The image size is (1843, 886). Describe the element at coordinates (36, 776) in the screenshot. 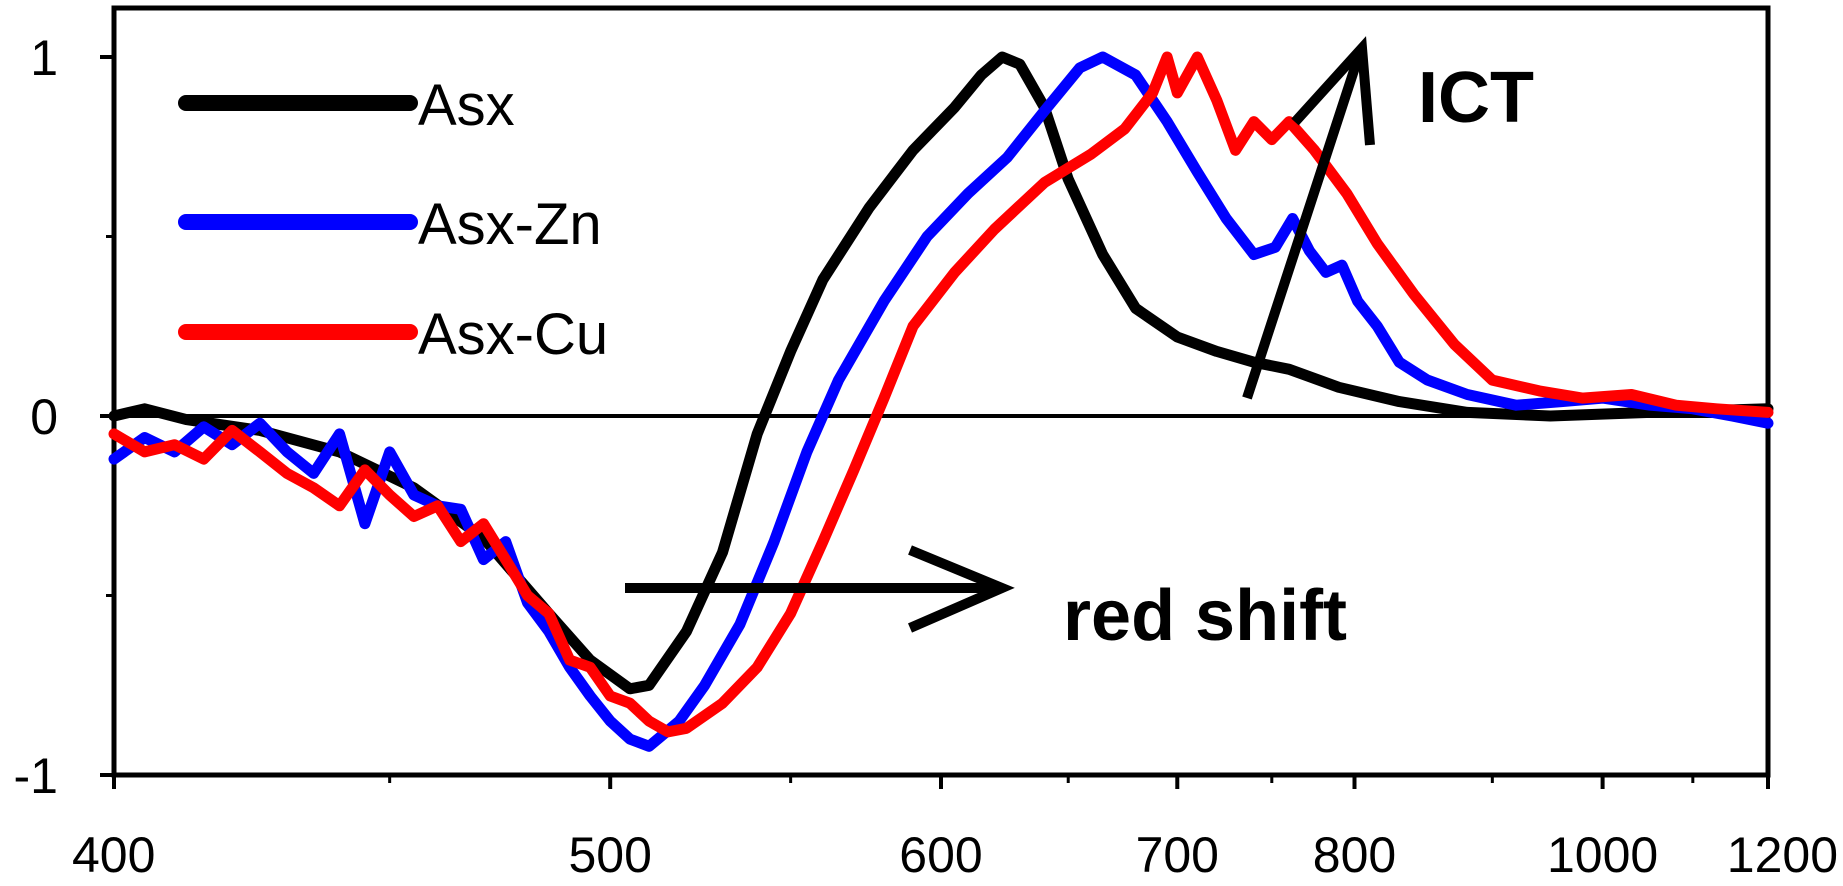

I see `y-tick-label: -1` at that location.